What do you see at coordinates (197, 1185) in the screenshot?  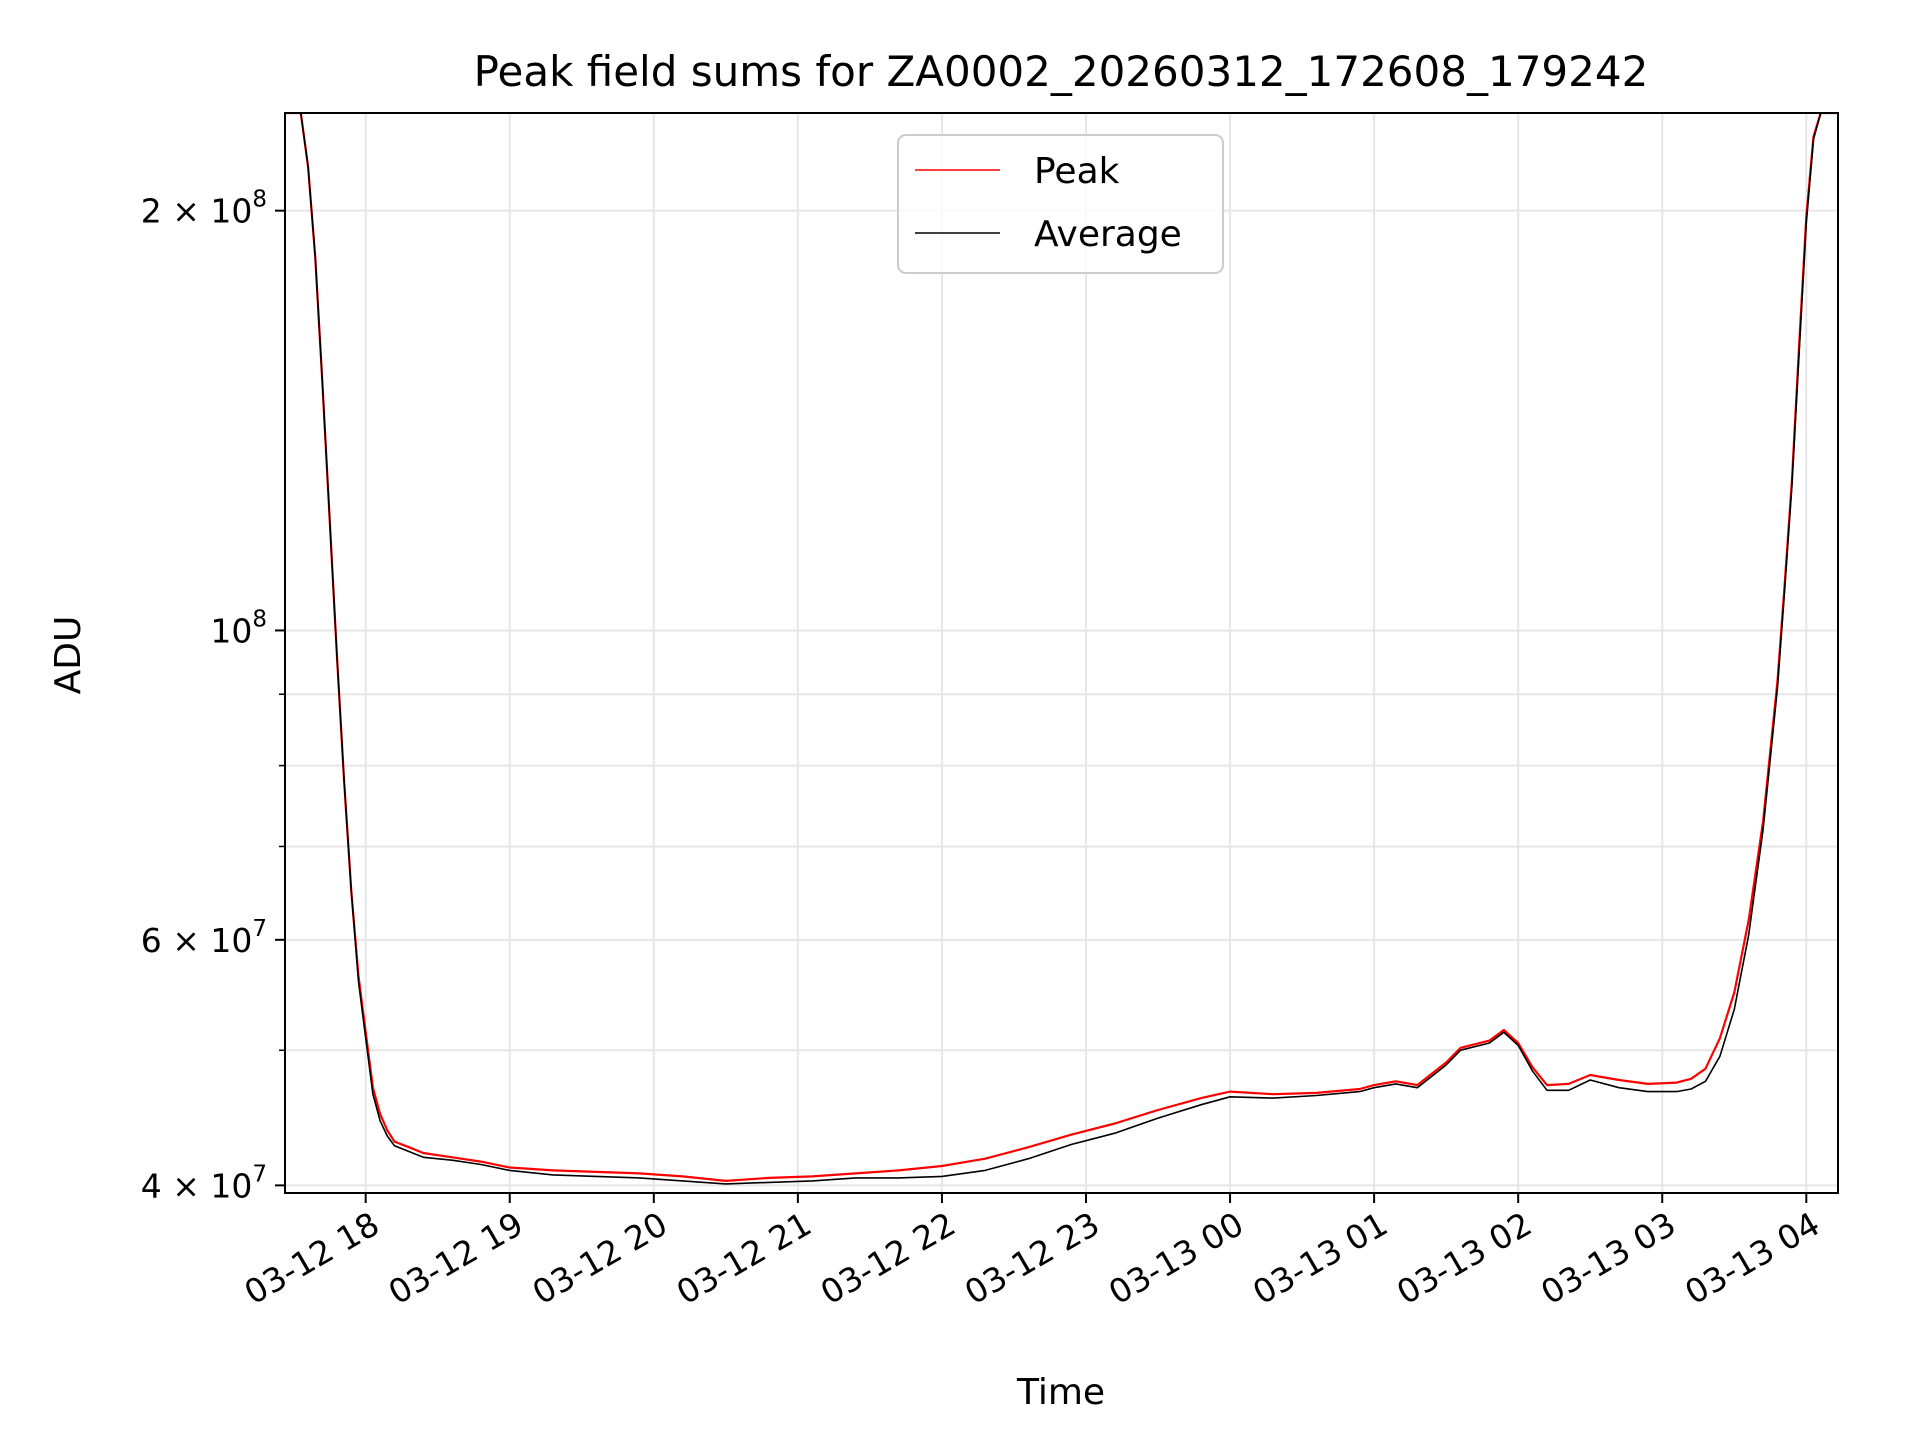 I see `y-tick-base: 4 × 10` at bounding box center [197, 1185].